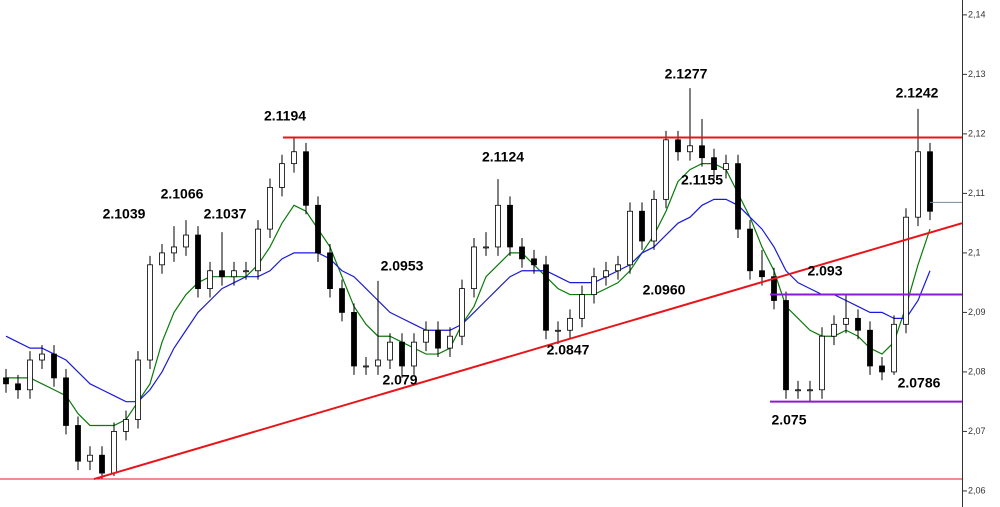  What do you see at coordinates (919, 383) in the screenshot?
I see `price-annotation: 2.0786` at bounding box center [919, 383].